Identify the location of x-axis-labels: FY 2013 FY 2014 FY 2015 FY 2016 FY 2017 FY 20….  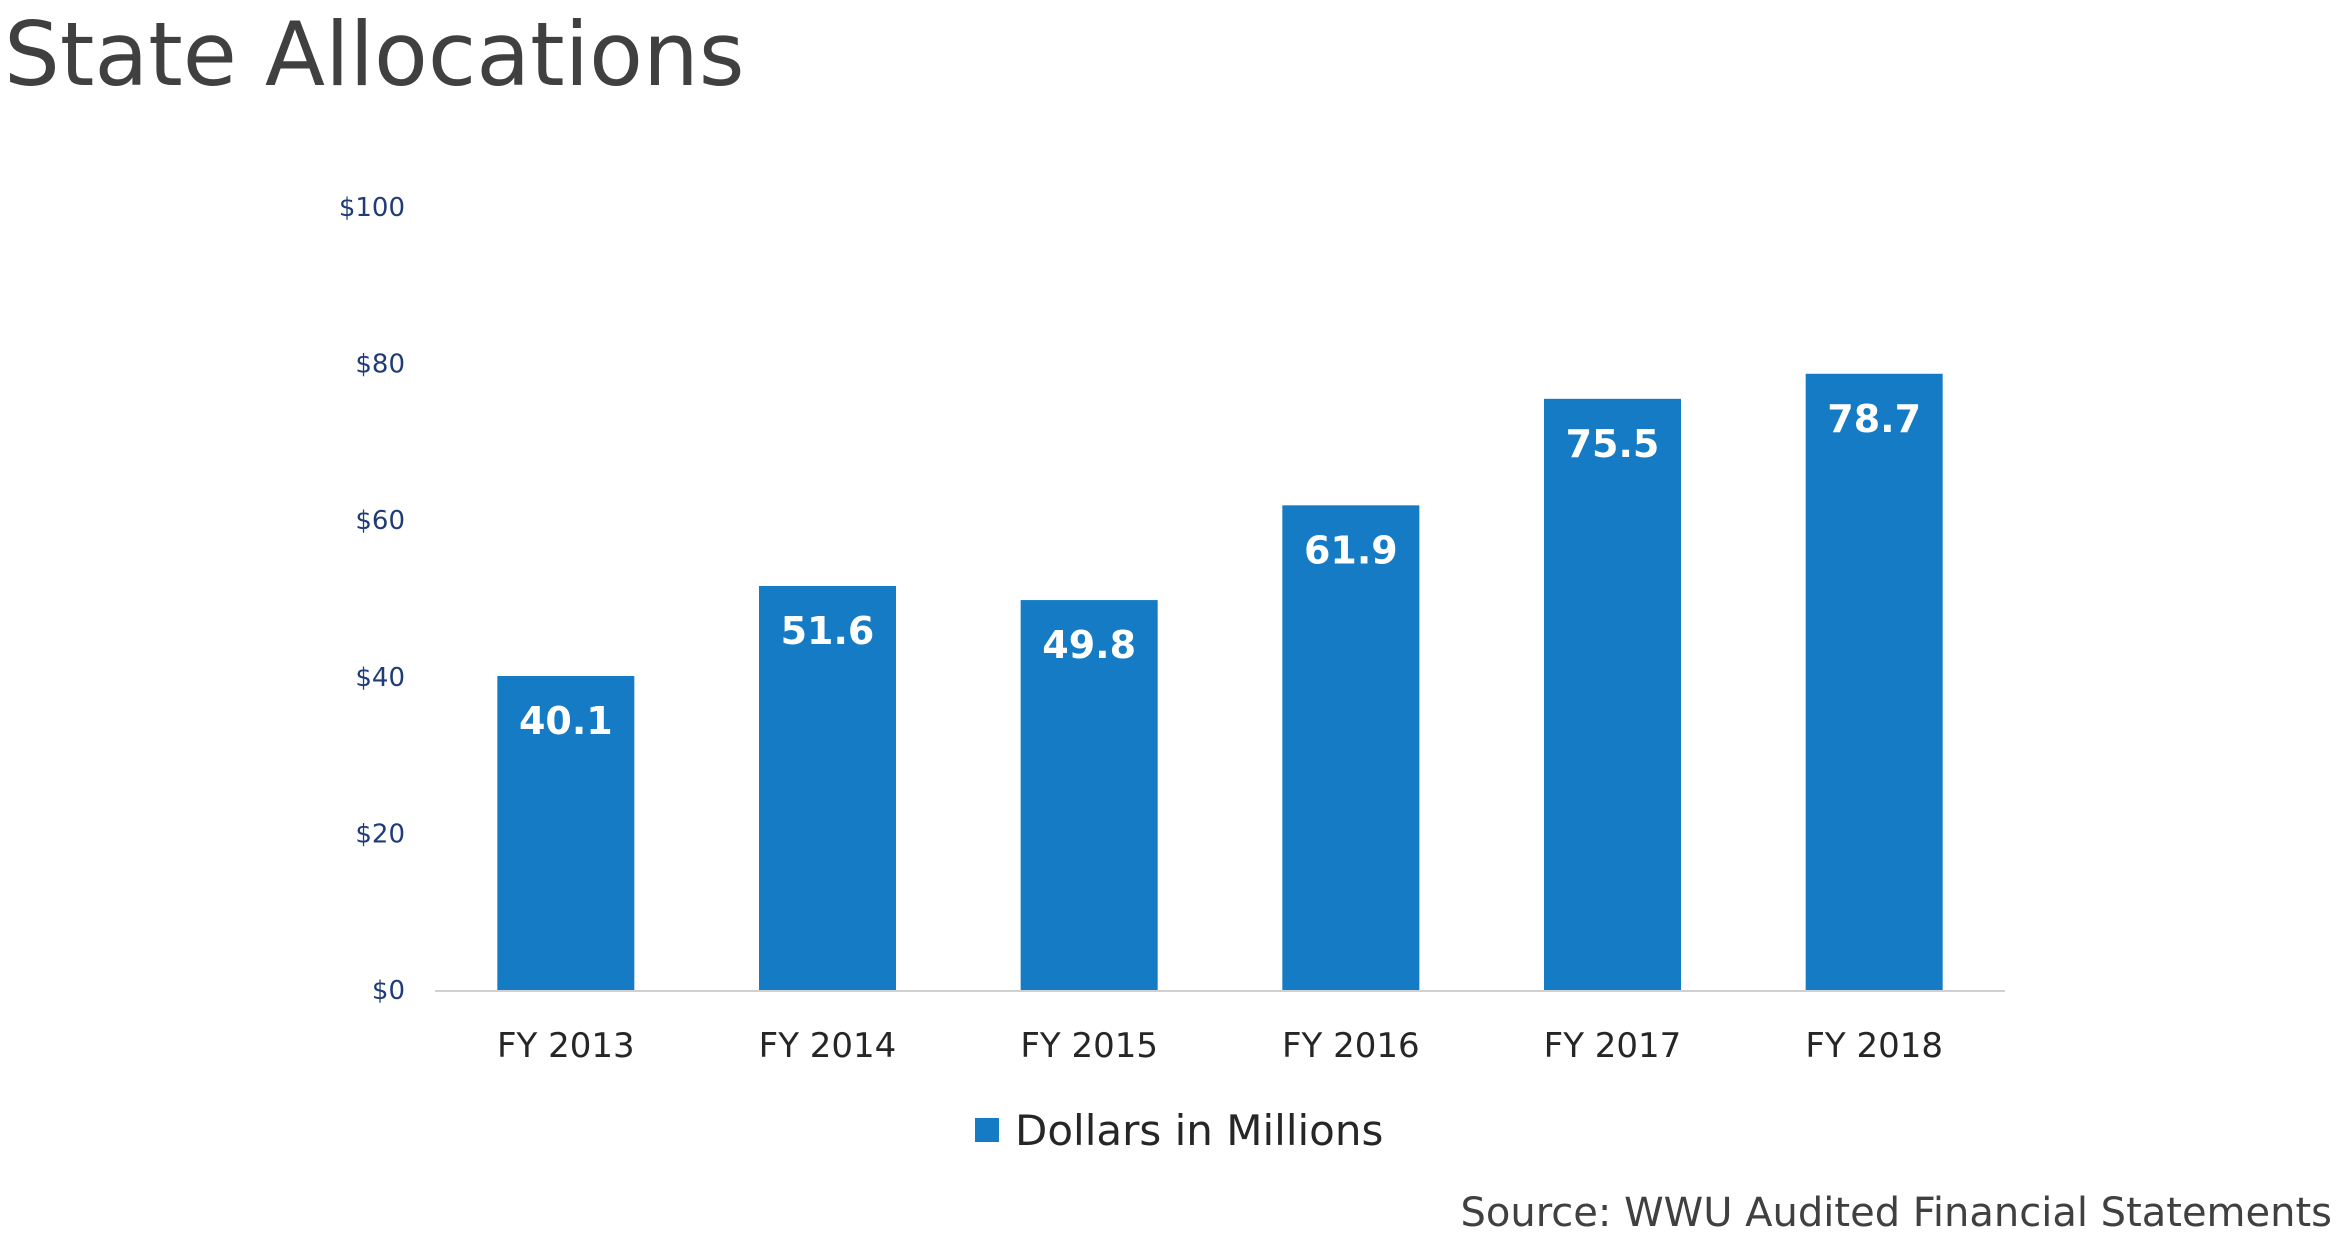
(1220, 1046).